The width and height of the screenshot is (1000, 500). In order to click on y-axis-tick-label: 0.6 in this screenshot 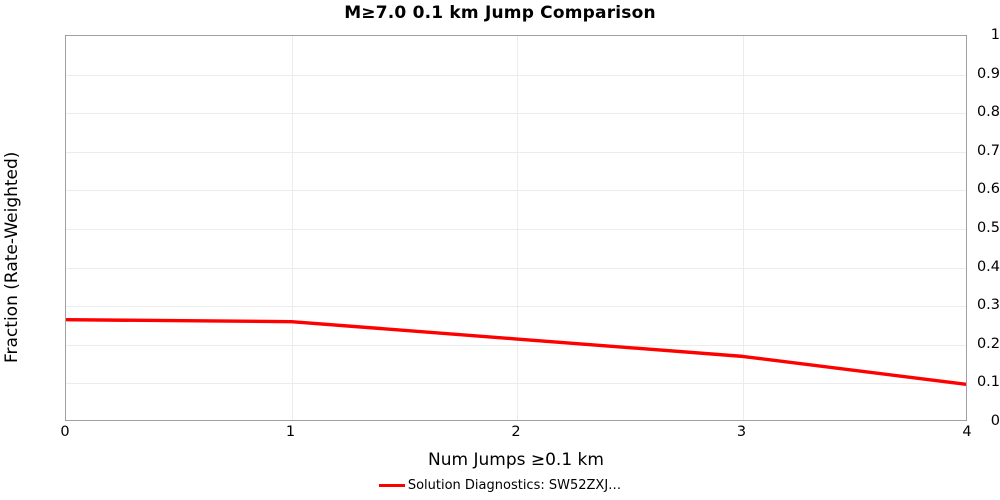, I will do `click(988, 189)`.